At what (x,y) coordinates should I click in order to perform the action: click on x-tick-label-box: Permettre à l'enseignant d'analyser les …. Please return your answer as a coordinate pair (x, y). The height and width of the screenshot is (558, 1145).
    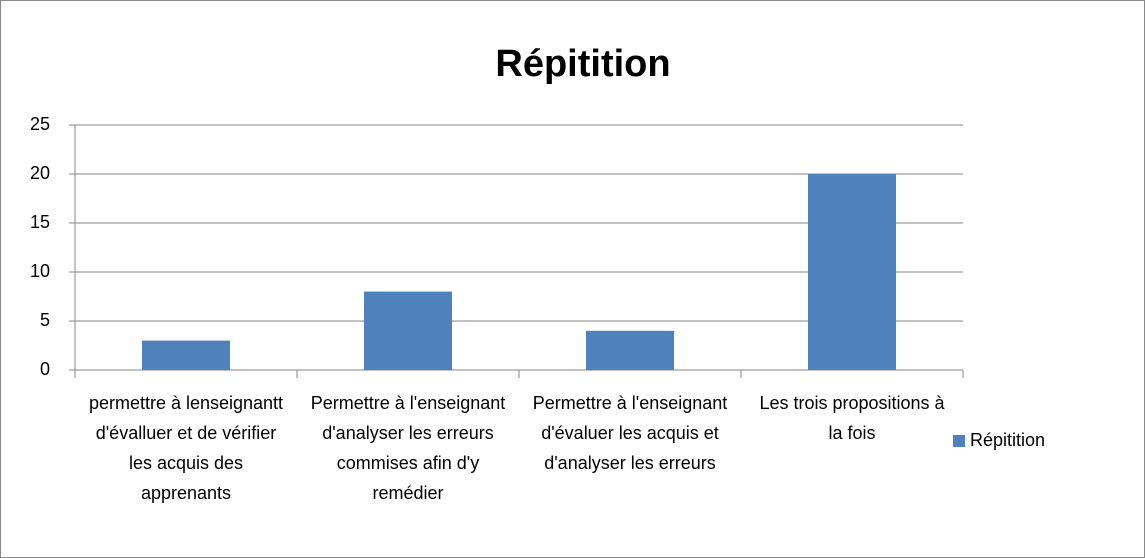
    Looking at the image, I should click on (408, 448).